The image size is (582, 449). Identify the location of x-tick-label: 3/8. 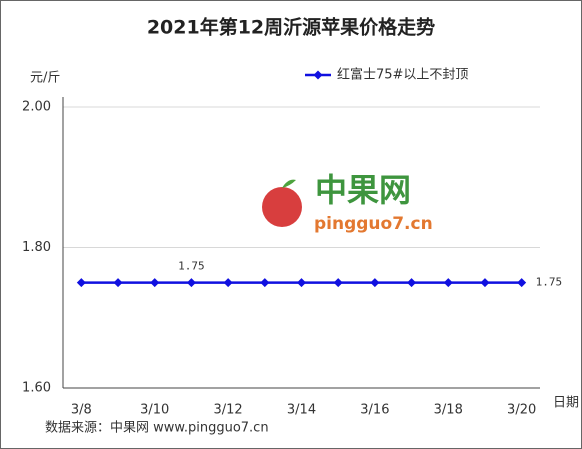
(81, 410).